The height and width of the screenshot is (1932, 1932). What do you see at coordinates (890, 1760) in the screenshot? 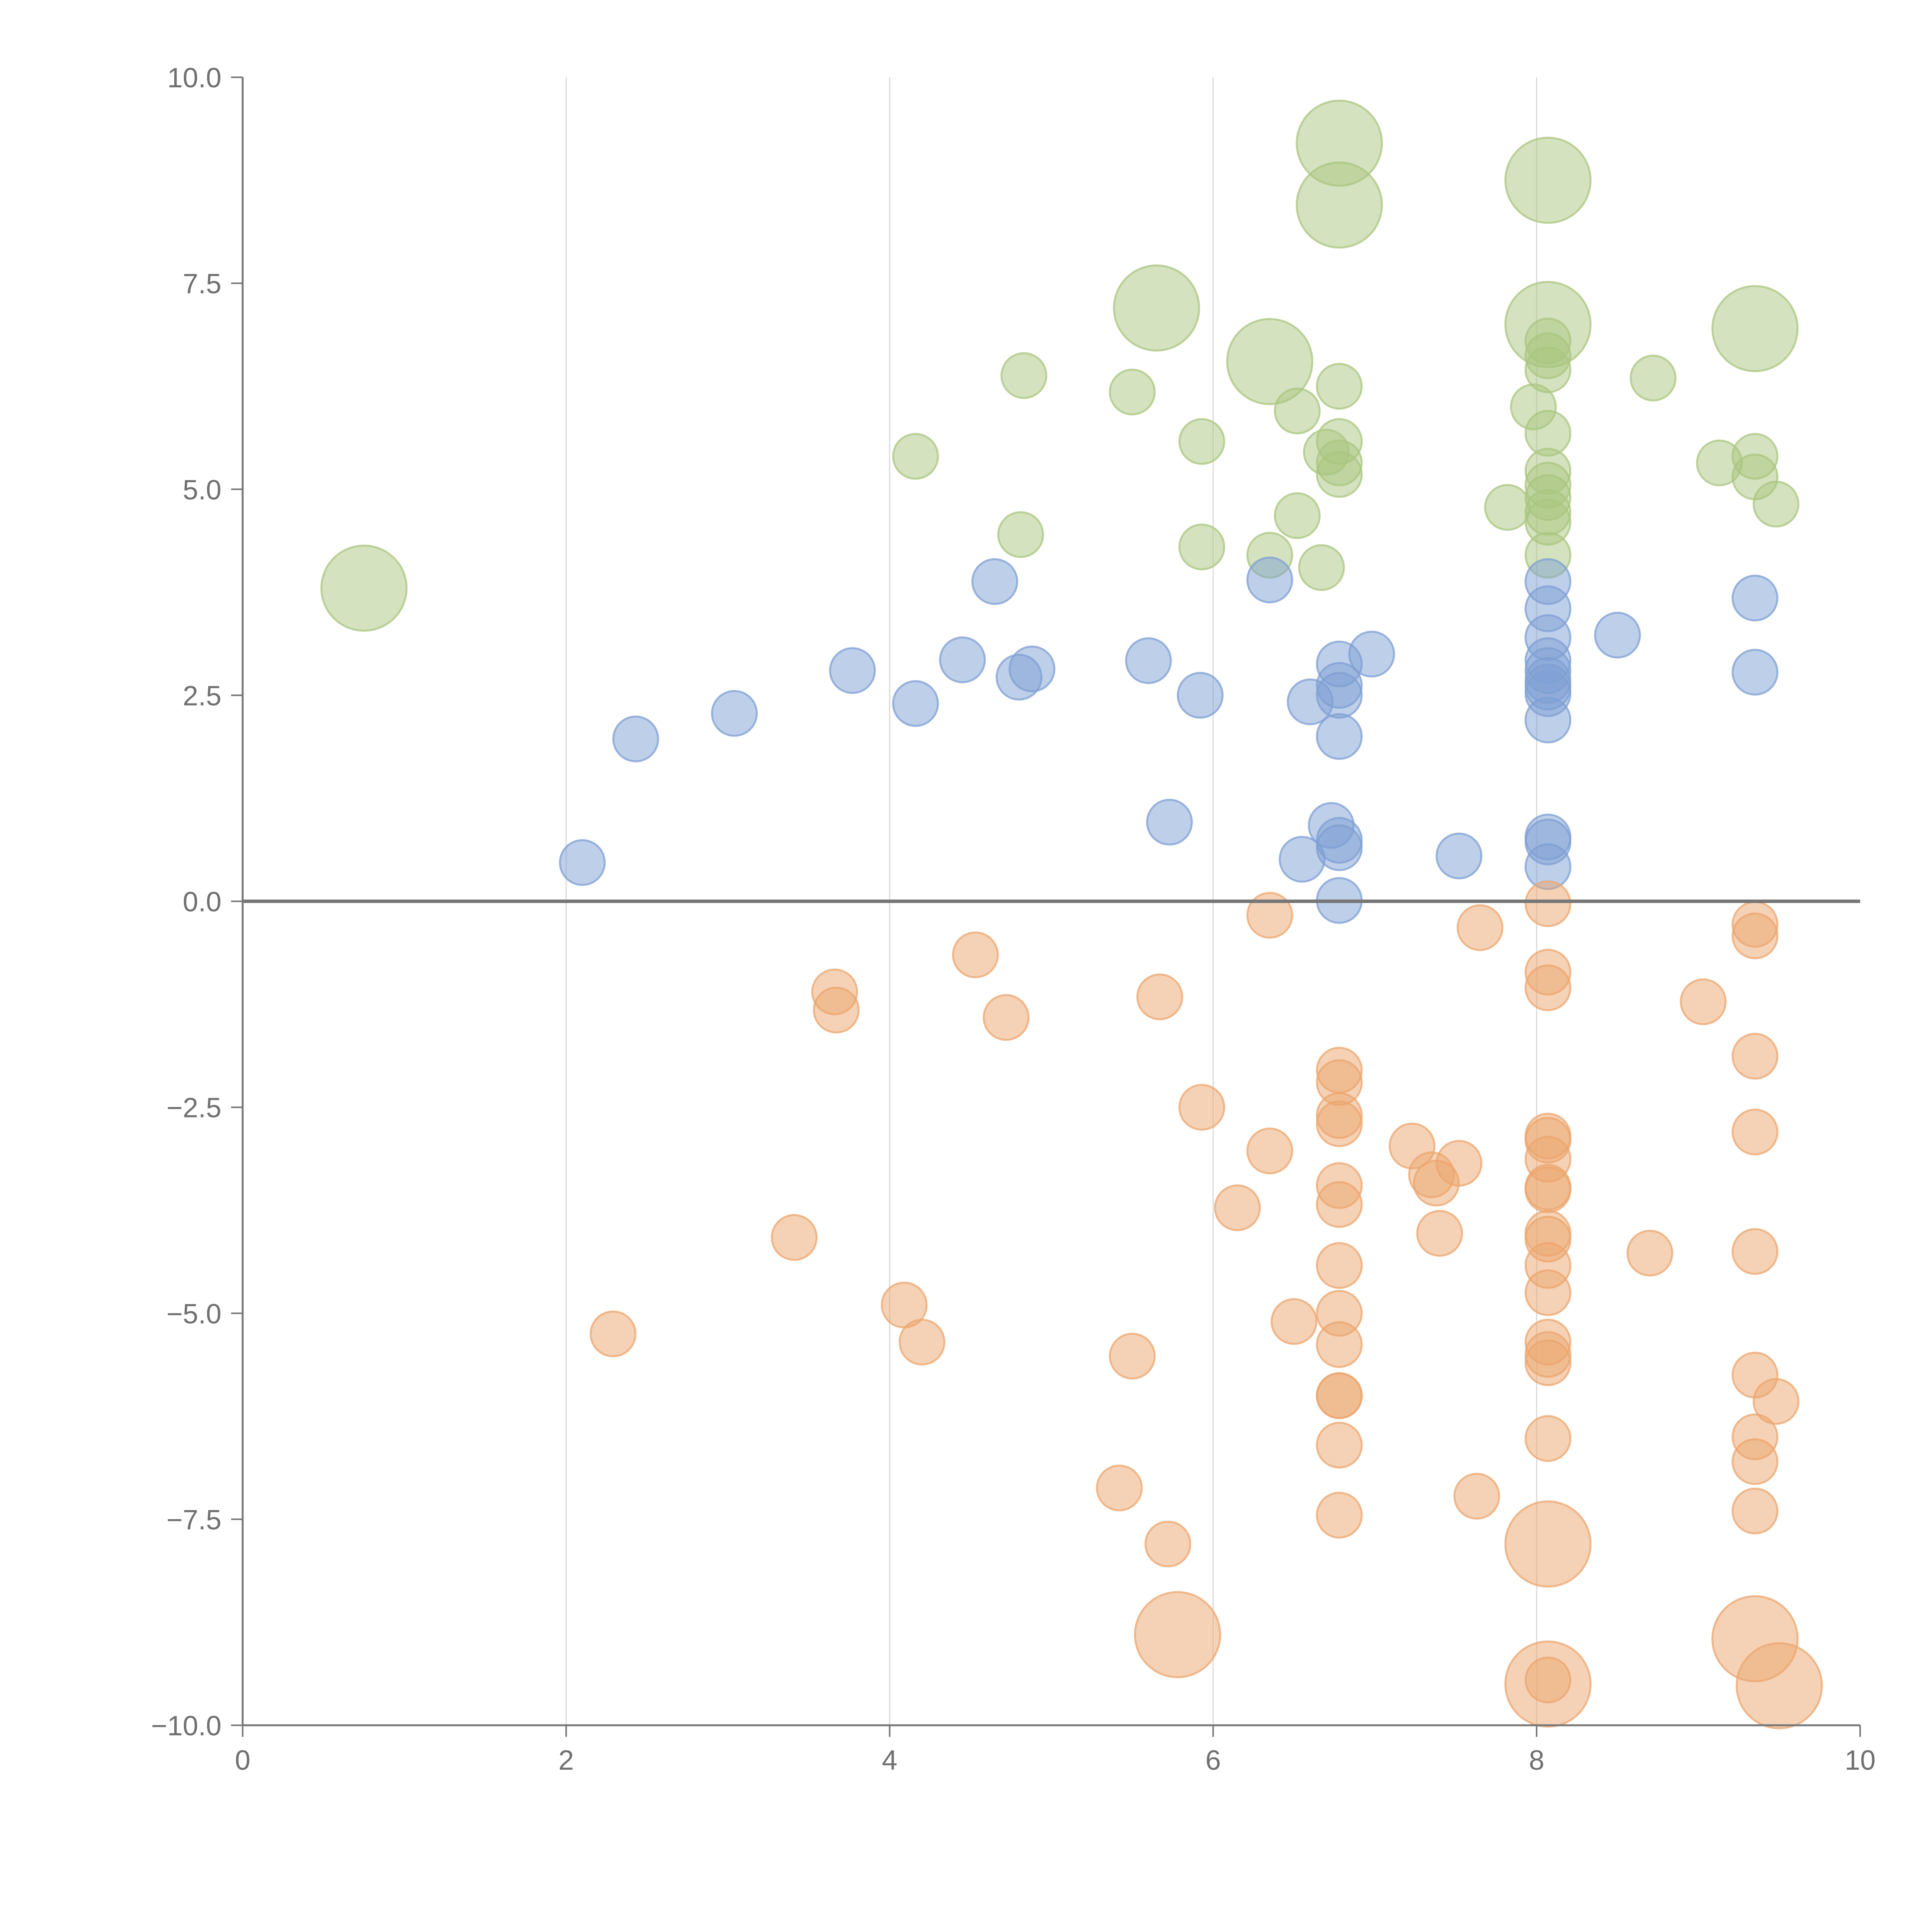
I see `x-tick-label: 4` at bounding box center [890, 1760].